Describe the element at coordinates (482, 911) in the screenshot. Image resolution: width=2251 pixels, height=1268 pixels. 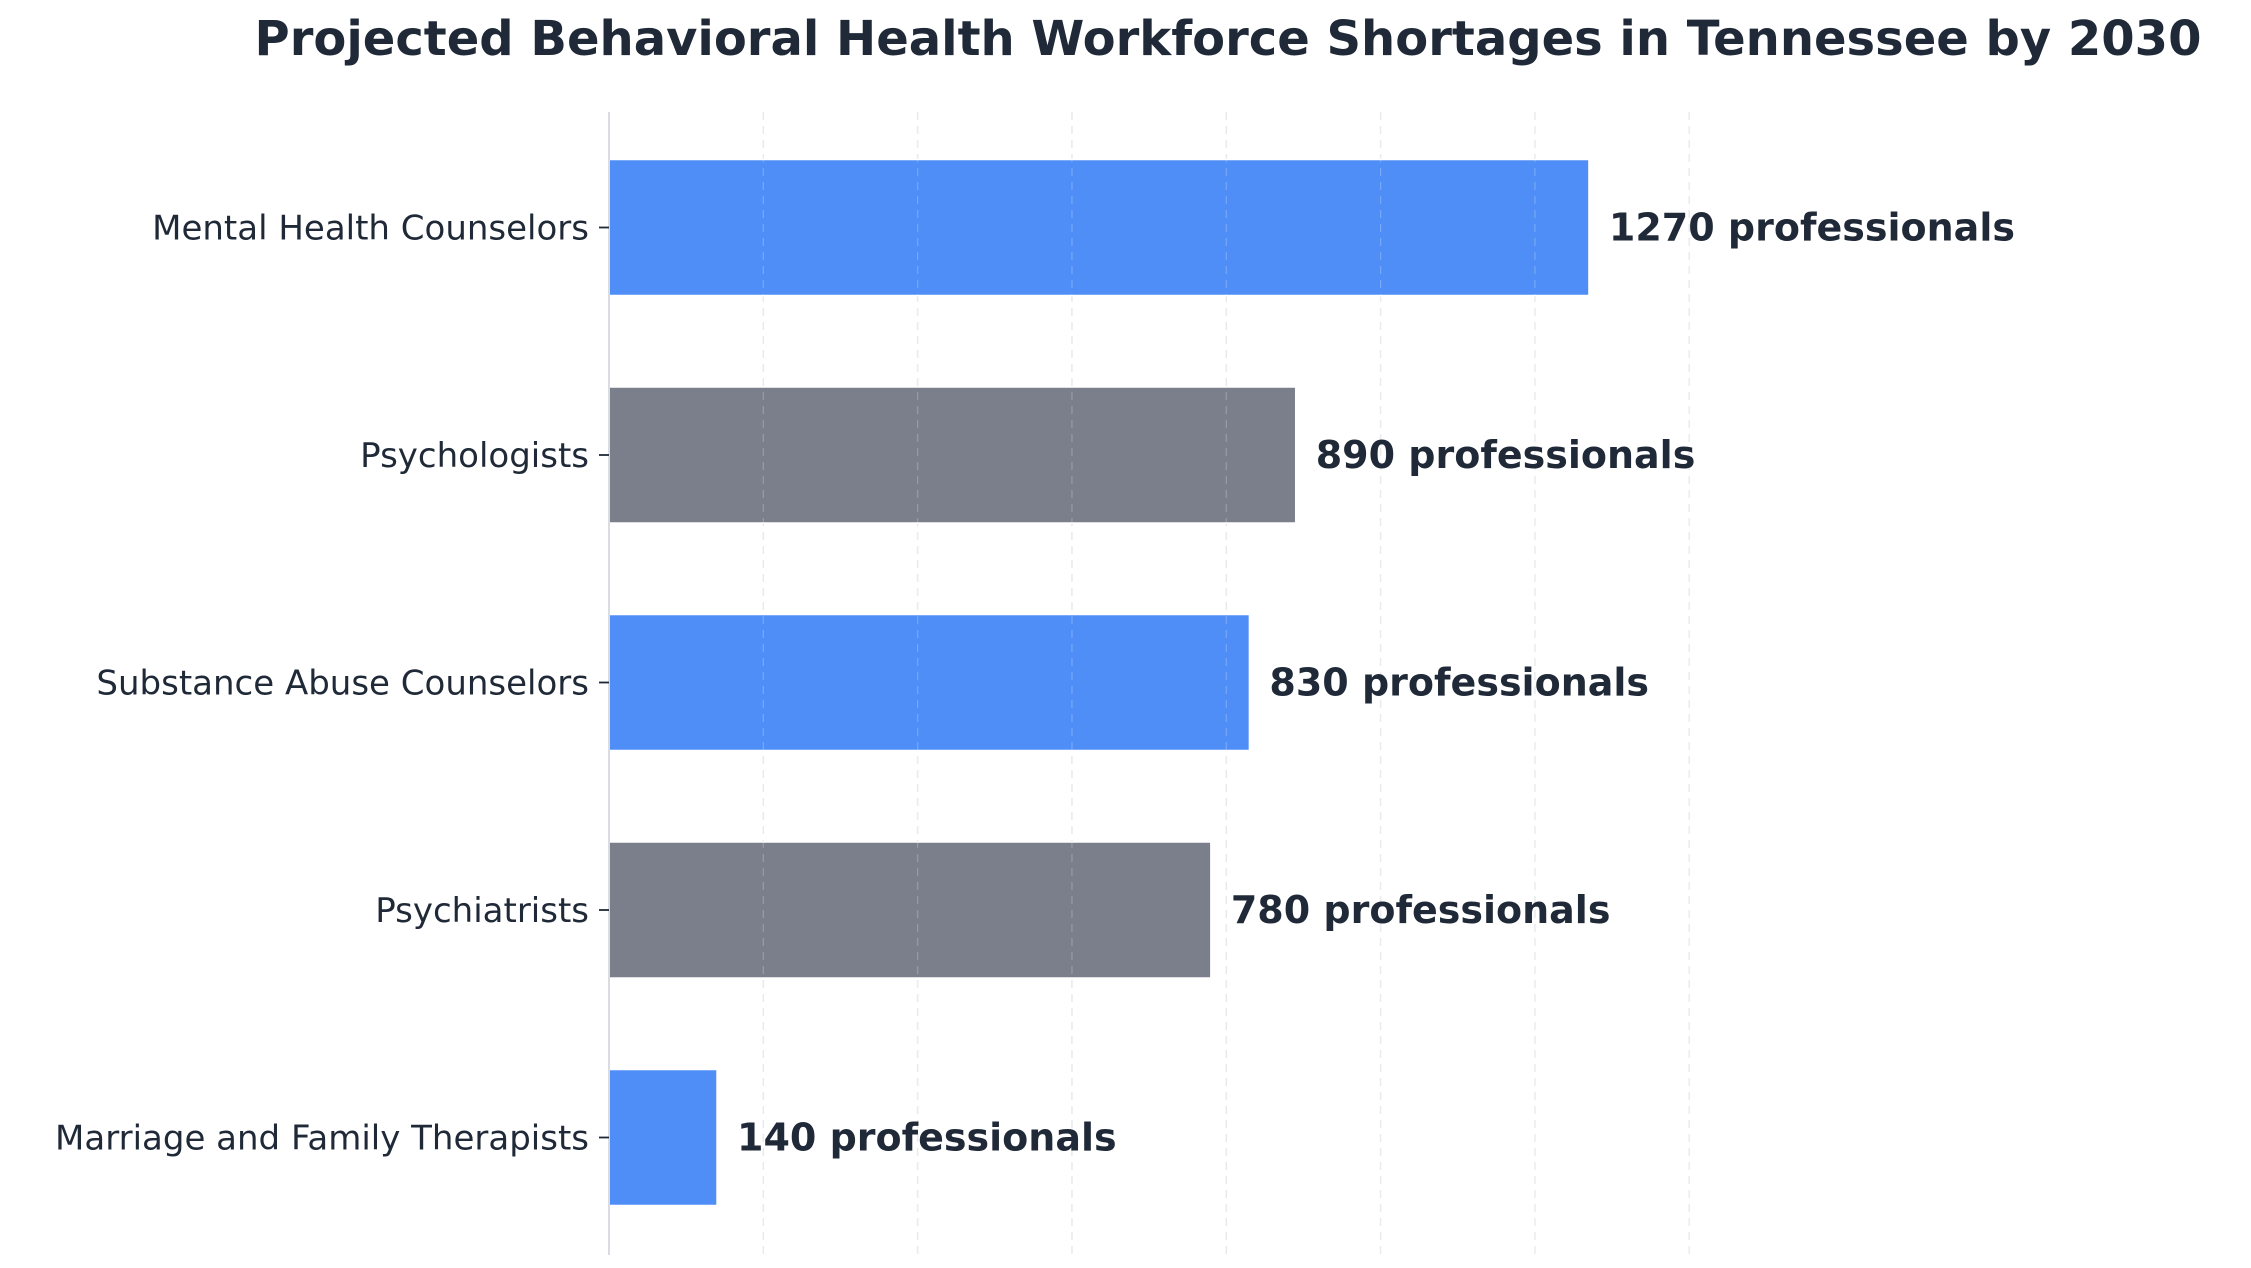
I see `y-tick-label: Psychiatrists` at that location.